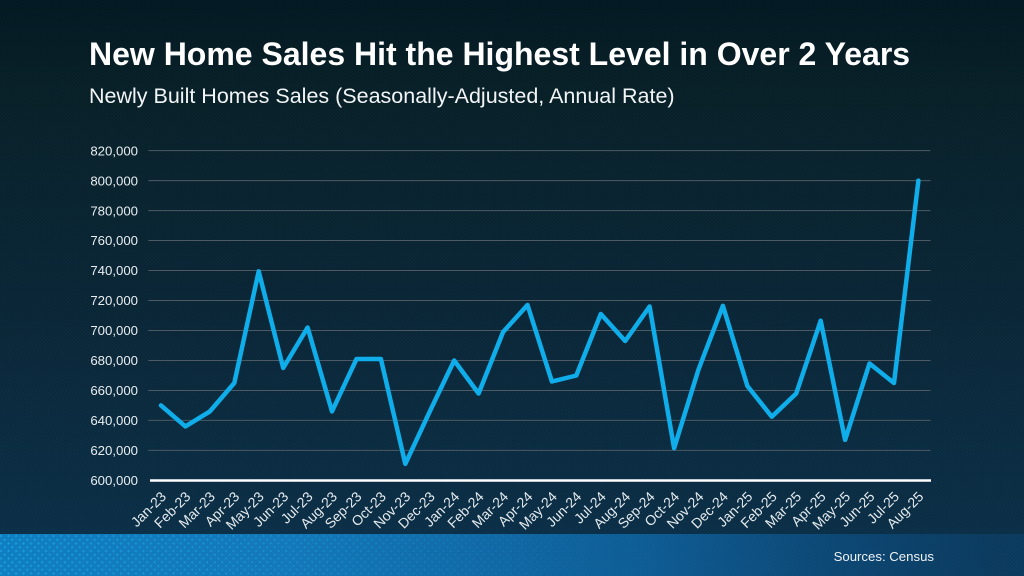 The height and width of the screenshot is (576, 1024). Describe the element at coordinates (114, 330) in the screenshot. I see `svg-text: 700,000` at that location.